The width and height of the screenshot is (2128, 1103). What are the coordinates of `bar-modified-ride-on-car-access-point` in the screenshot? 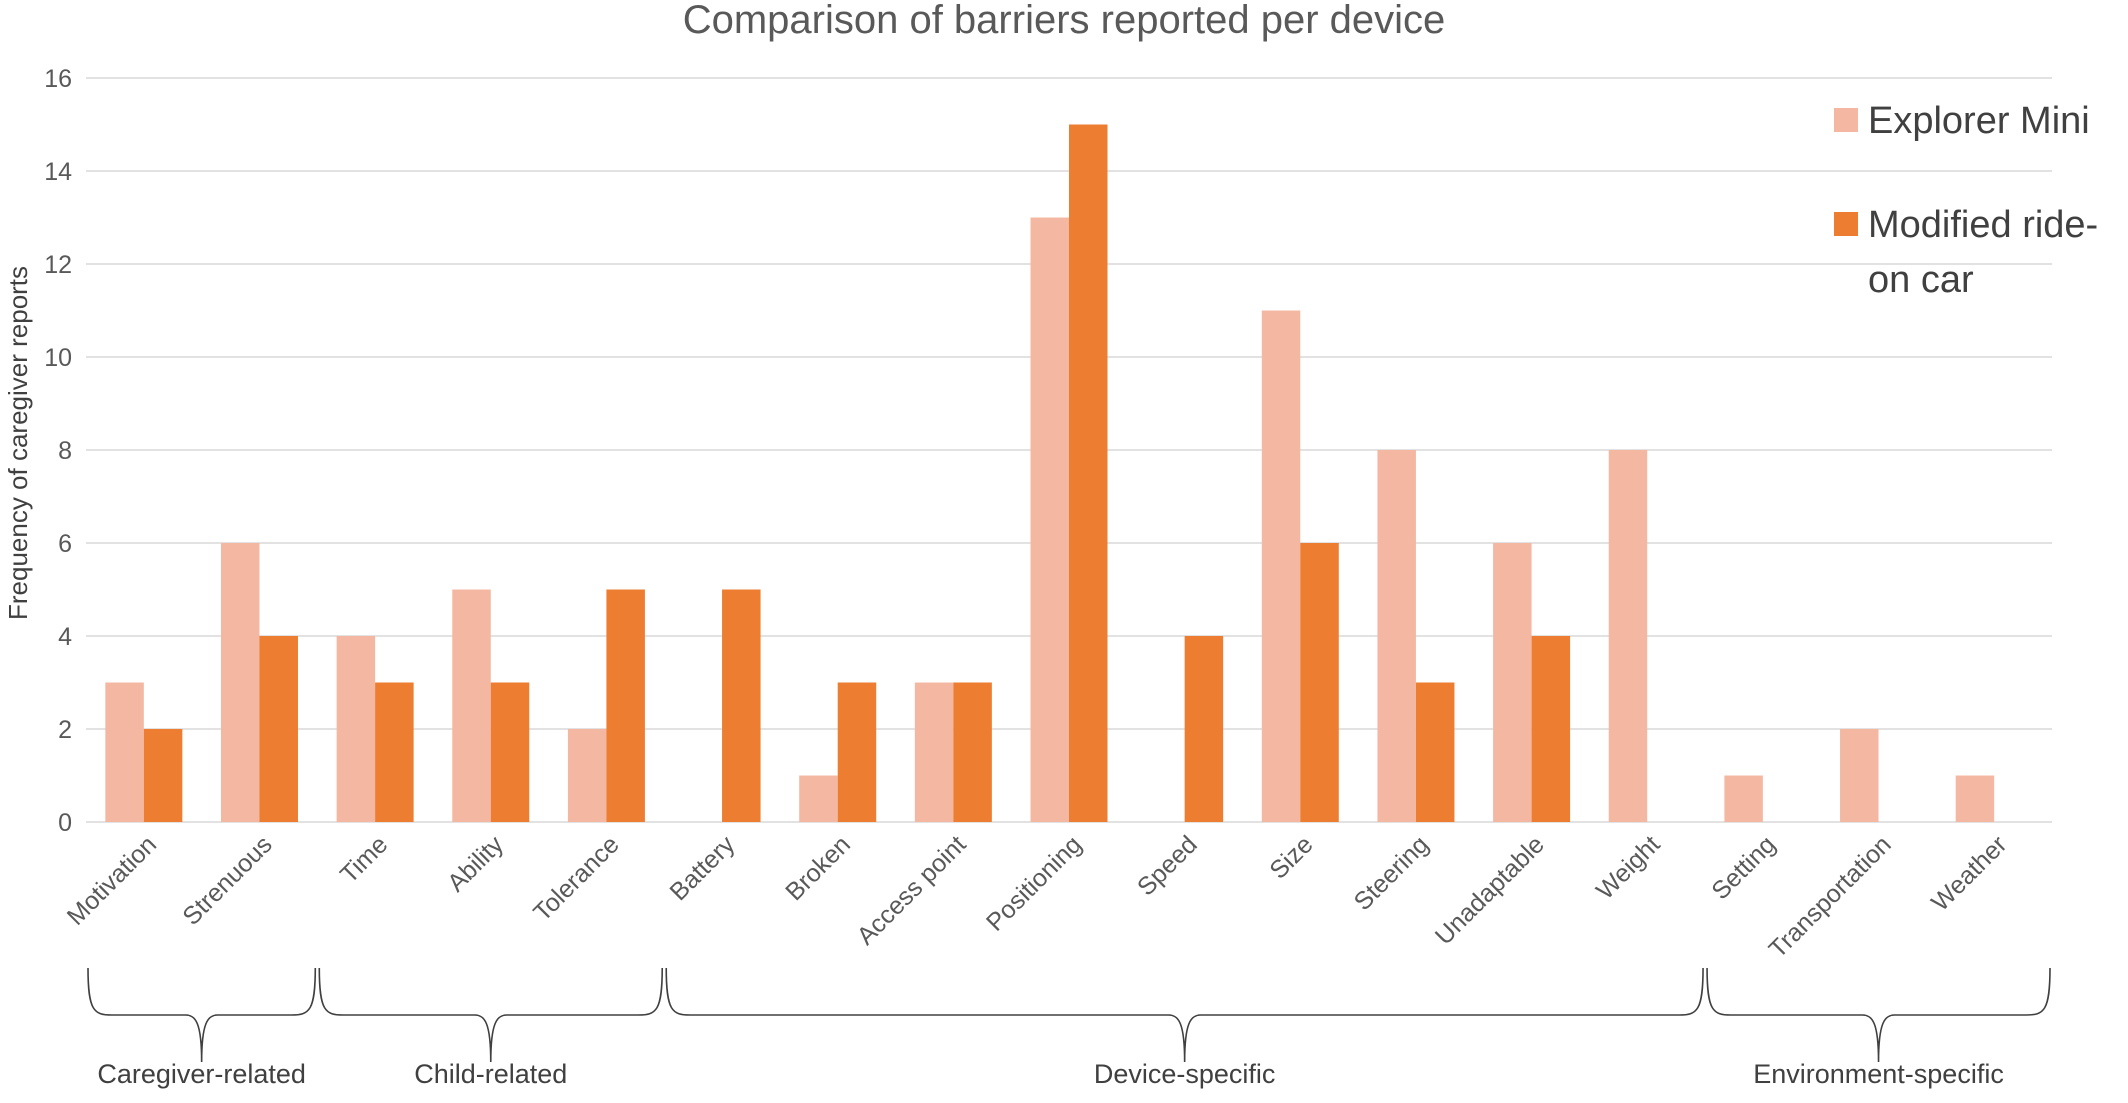 It's located at (972, 752).